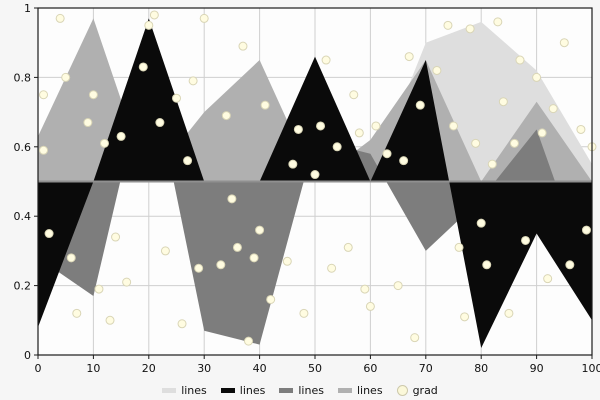 The image size is (600, 400). I want to click on x-tick-label: 60, so click(370, 368).